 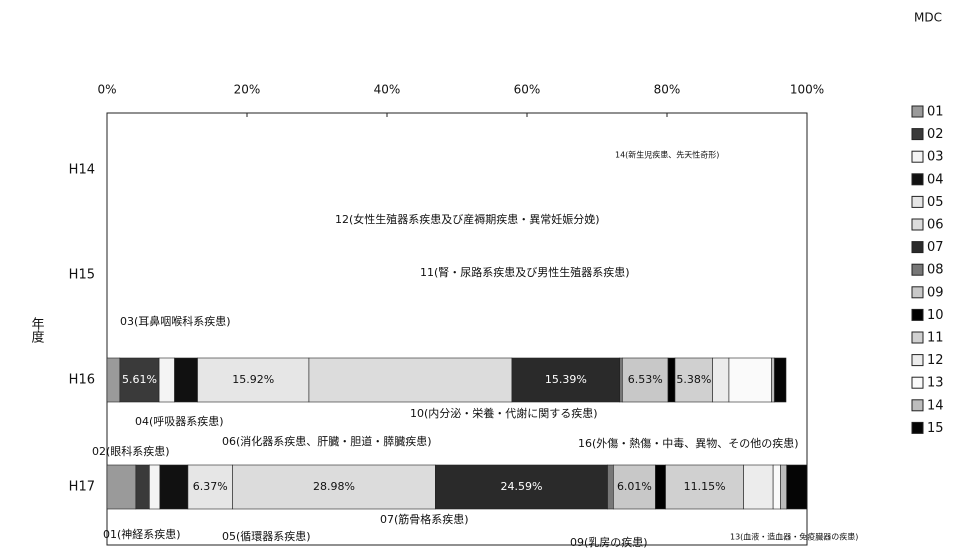 What do you see at coordinates (935, 179) in the screenshot?
I see `legend-label: 04` at bounding box center [935, 179].